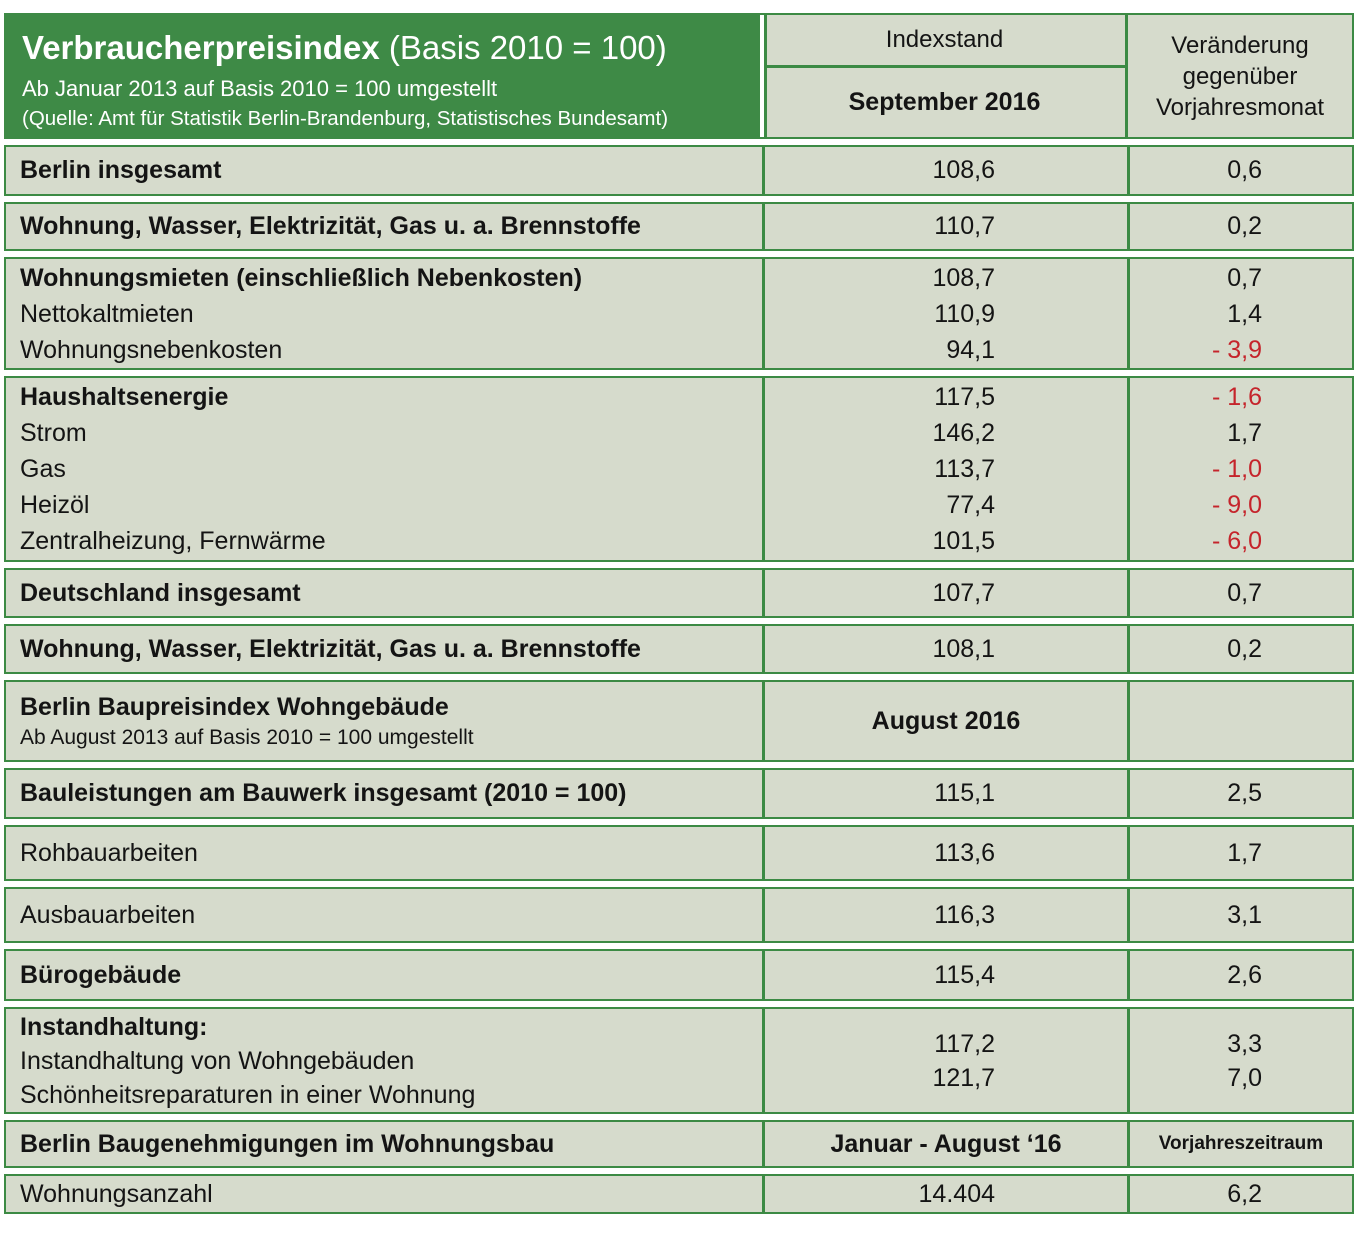 The width and height of the screenshot is (1358, 1243). Describe the element at coordinates (151, 349) in the screenshot. I see `row-label: Wohnungsnebenkosten` at that location.